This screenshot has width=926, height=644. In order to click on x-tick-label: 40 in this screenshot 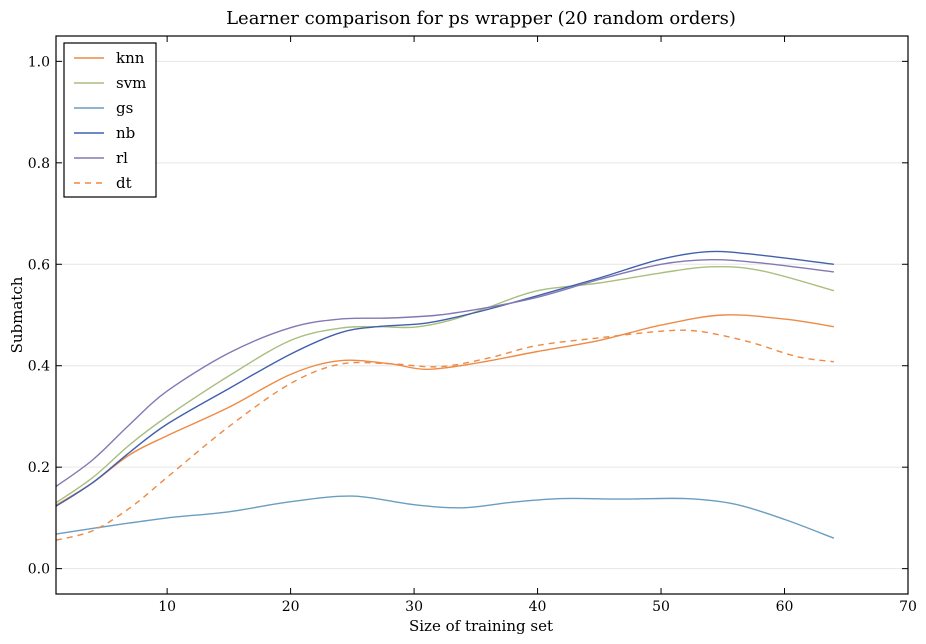, I will do `click(538, 607)`.